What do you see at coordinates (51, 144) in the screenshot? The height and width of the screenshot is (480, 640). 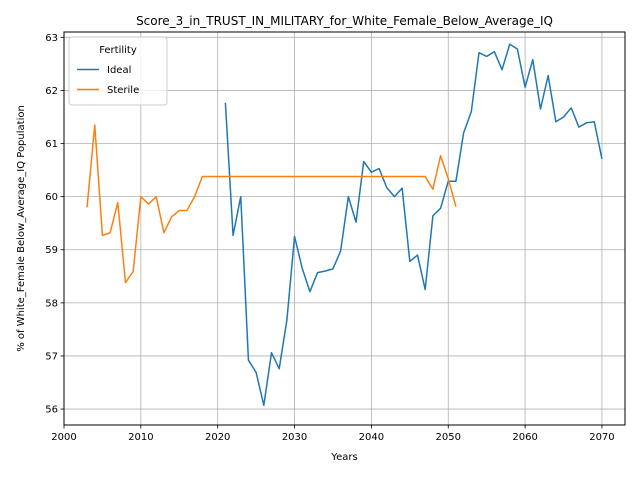 I see `y-tick-label: 61` at bounding box center [51, 144].